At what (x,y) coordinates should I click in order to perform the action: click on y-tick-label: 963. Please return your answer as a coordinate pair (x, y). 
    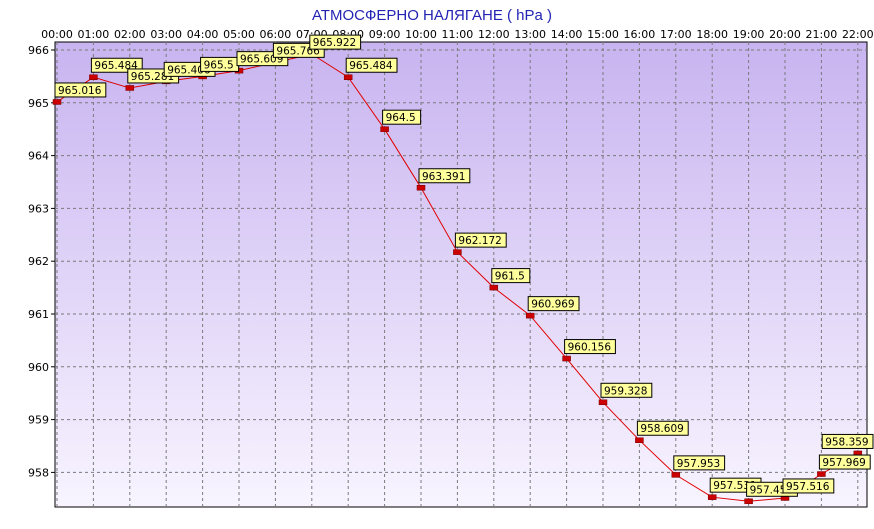
    Looking at the image, I should click on (38, 208).